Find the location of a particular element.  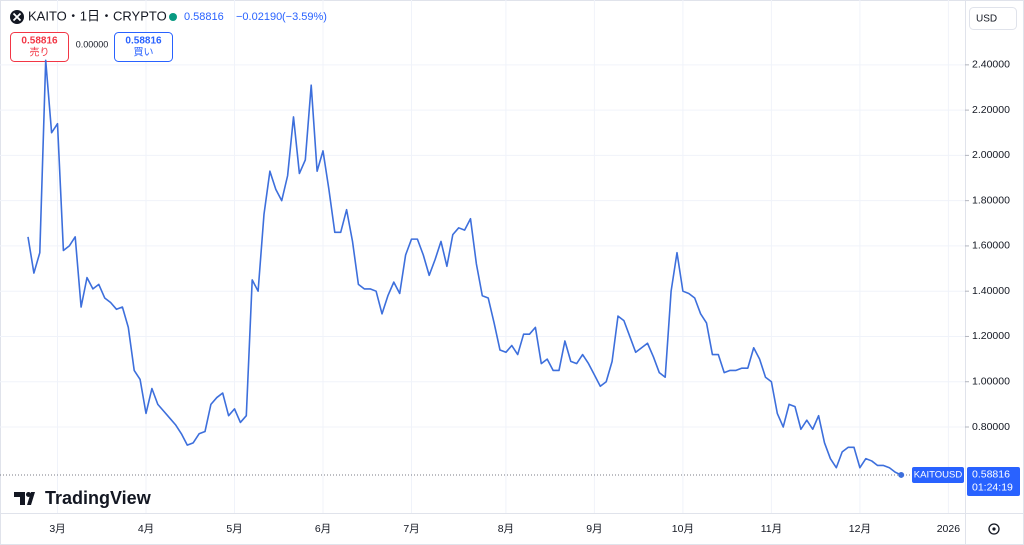

symbol-label: KAITOUSD is located at coordinates (938, 474).